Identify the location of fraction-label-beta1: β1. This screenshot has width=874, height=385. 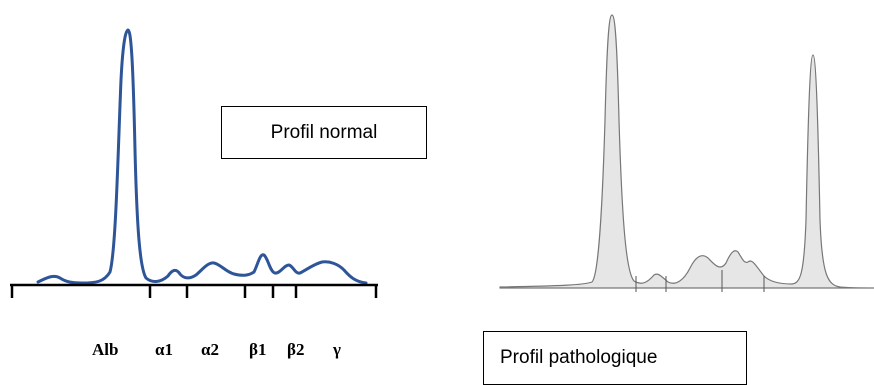
(258, 349).